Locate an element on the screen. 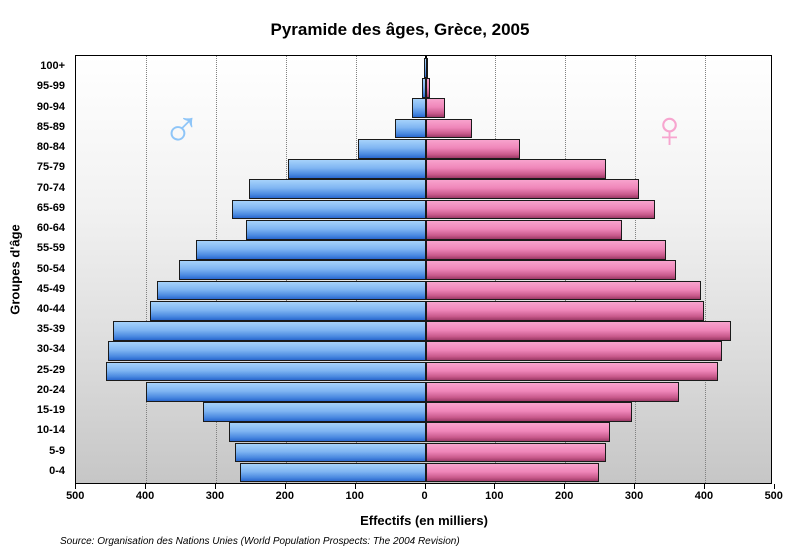 The height and width of the screenshot is (554, 800). y-tick-label: 55-59 is located at coordinates (50, 248).